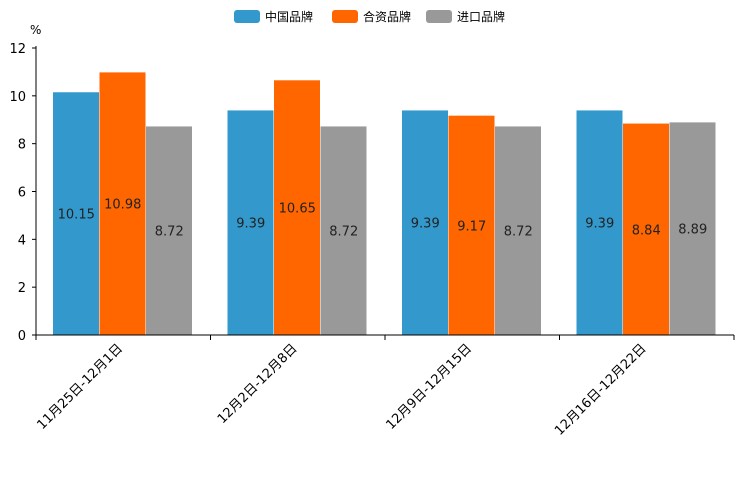 The height and width of the screenshot is (496, 744). Describe the element at coordinates (22, 145) in the screenshot. I see `y-tick-label: 8` at that location.